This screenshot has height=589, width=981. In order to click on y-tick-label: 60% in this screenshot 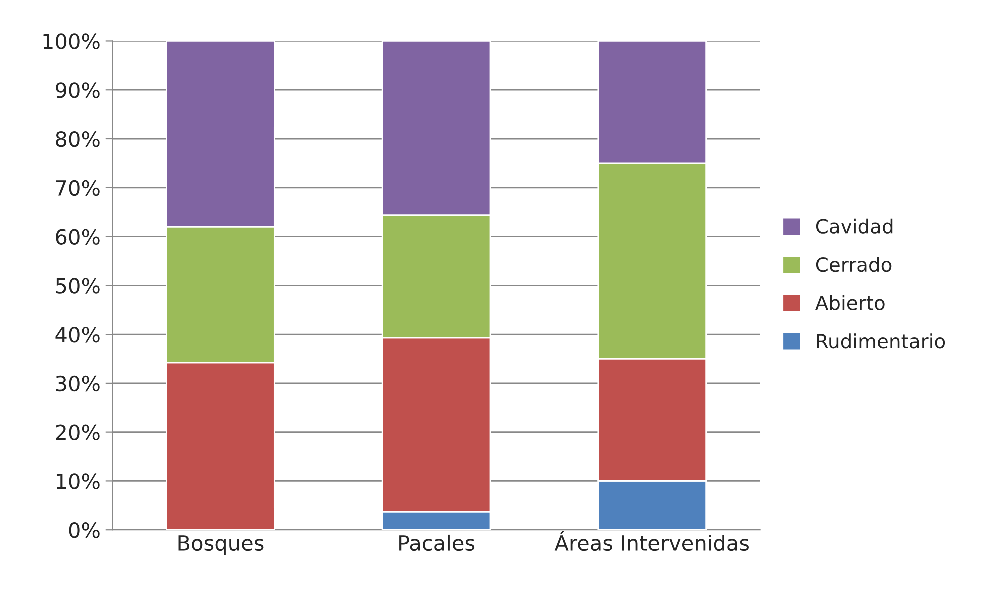, I will do `click(78, 237)`.